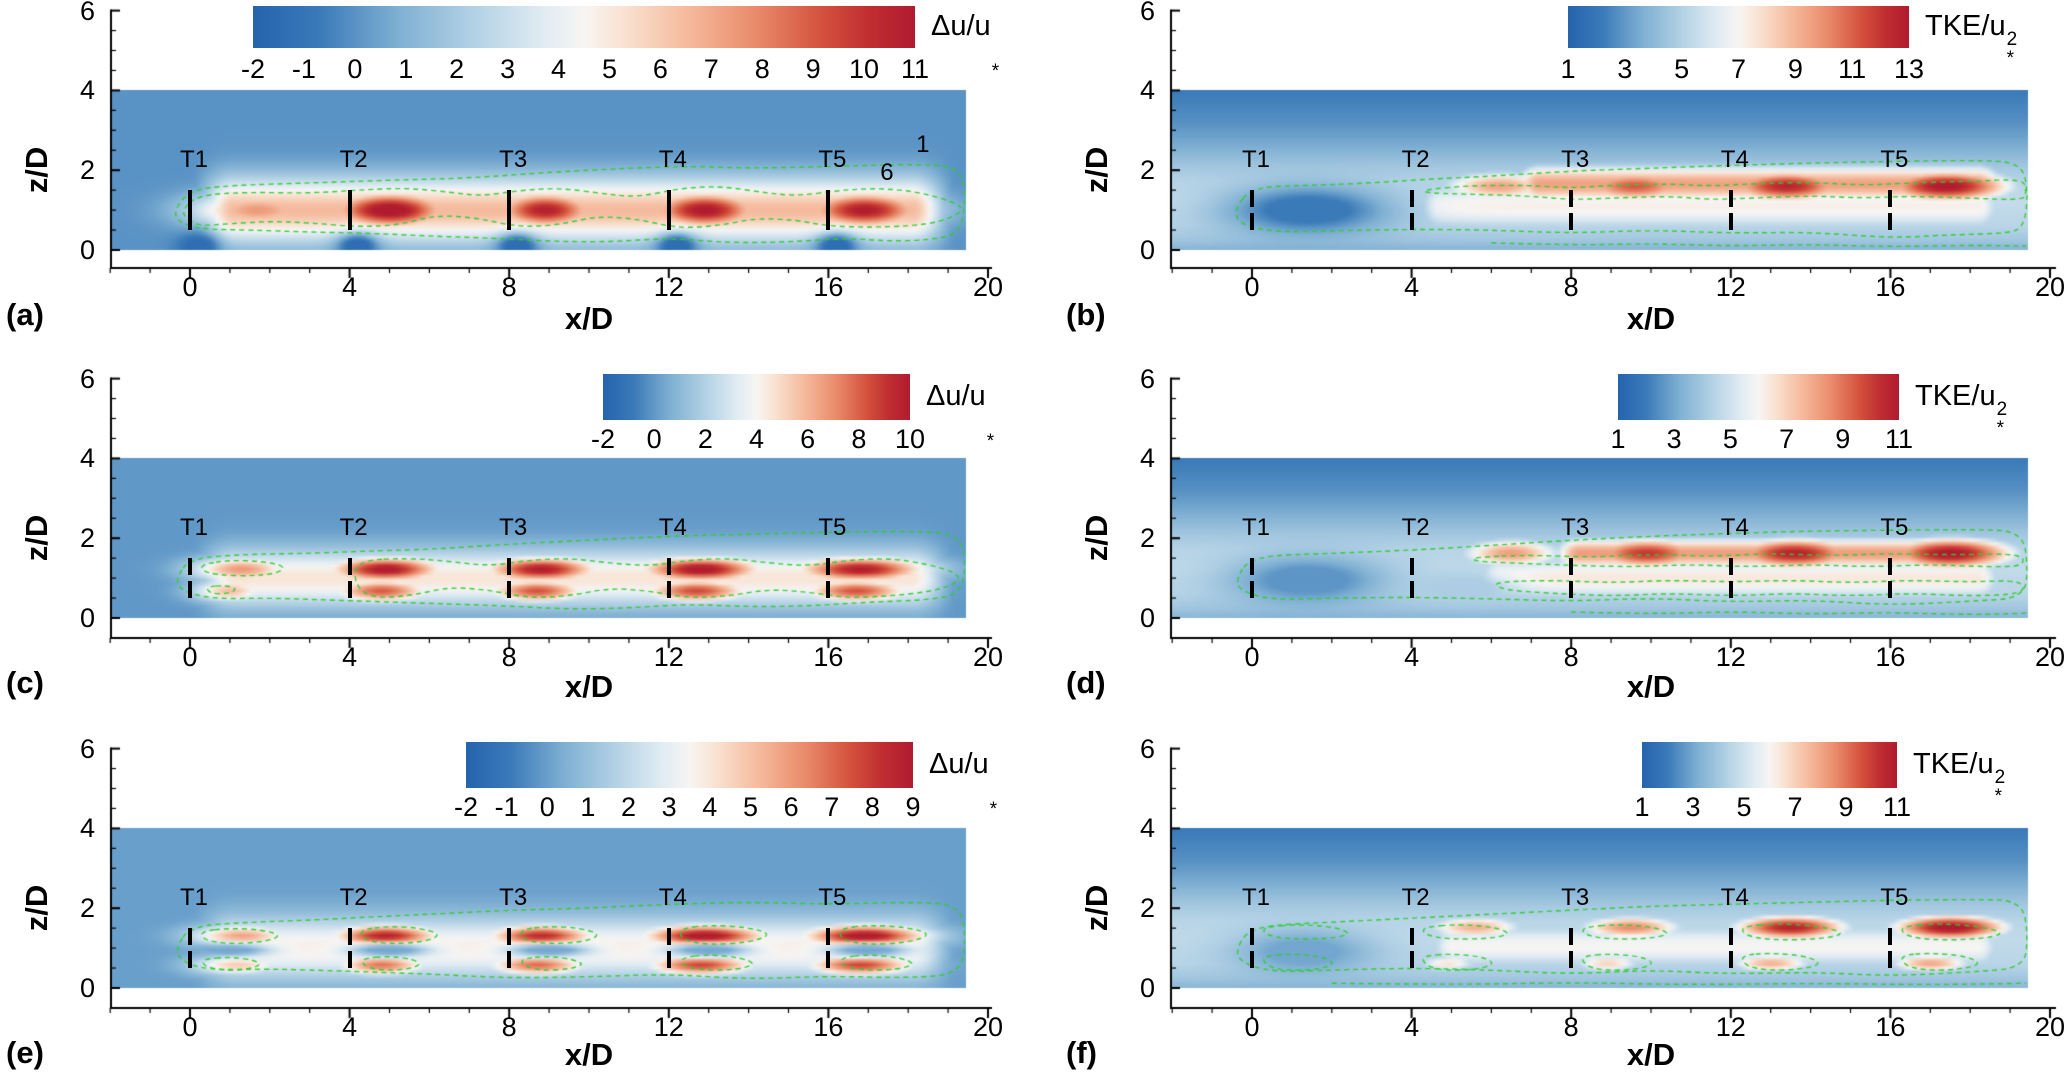 Image resolution: width=2067 pixels, height=1073 pixels. I want to click on colorbar-tick-label: 8, so click(859, 439).